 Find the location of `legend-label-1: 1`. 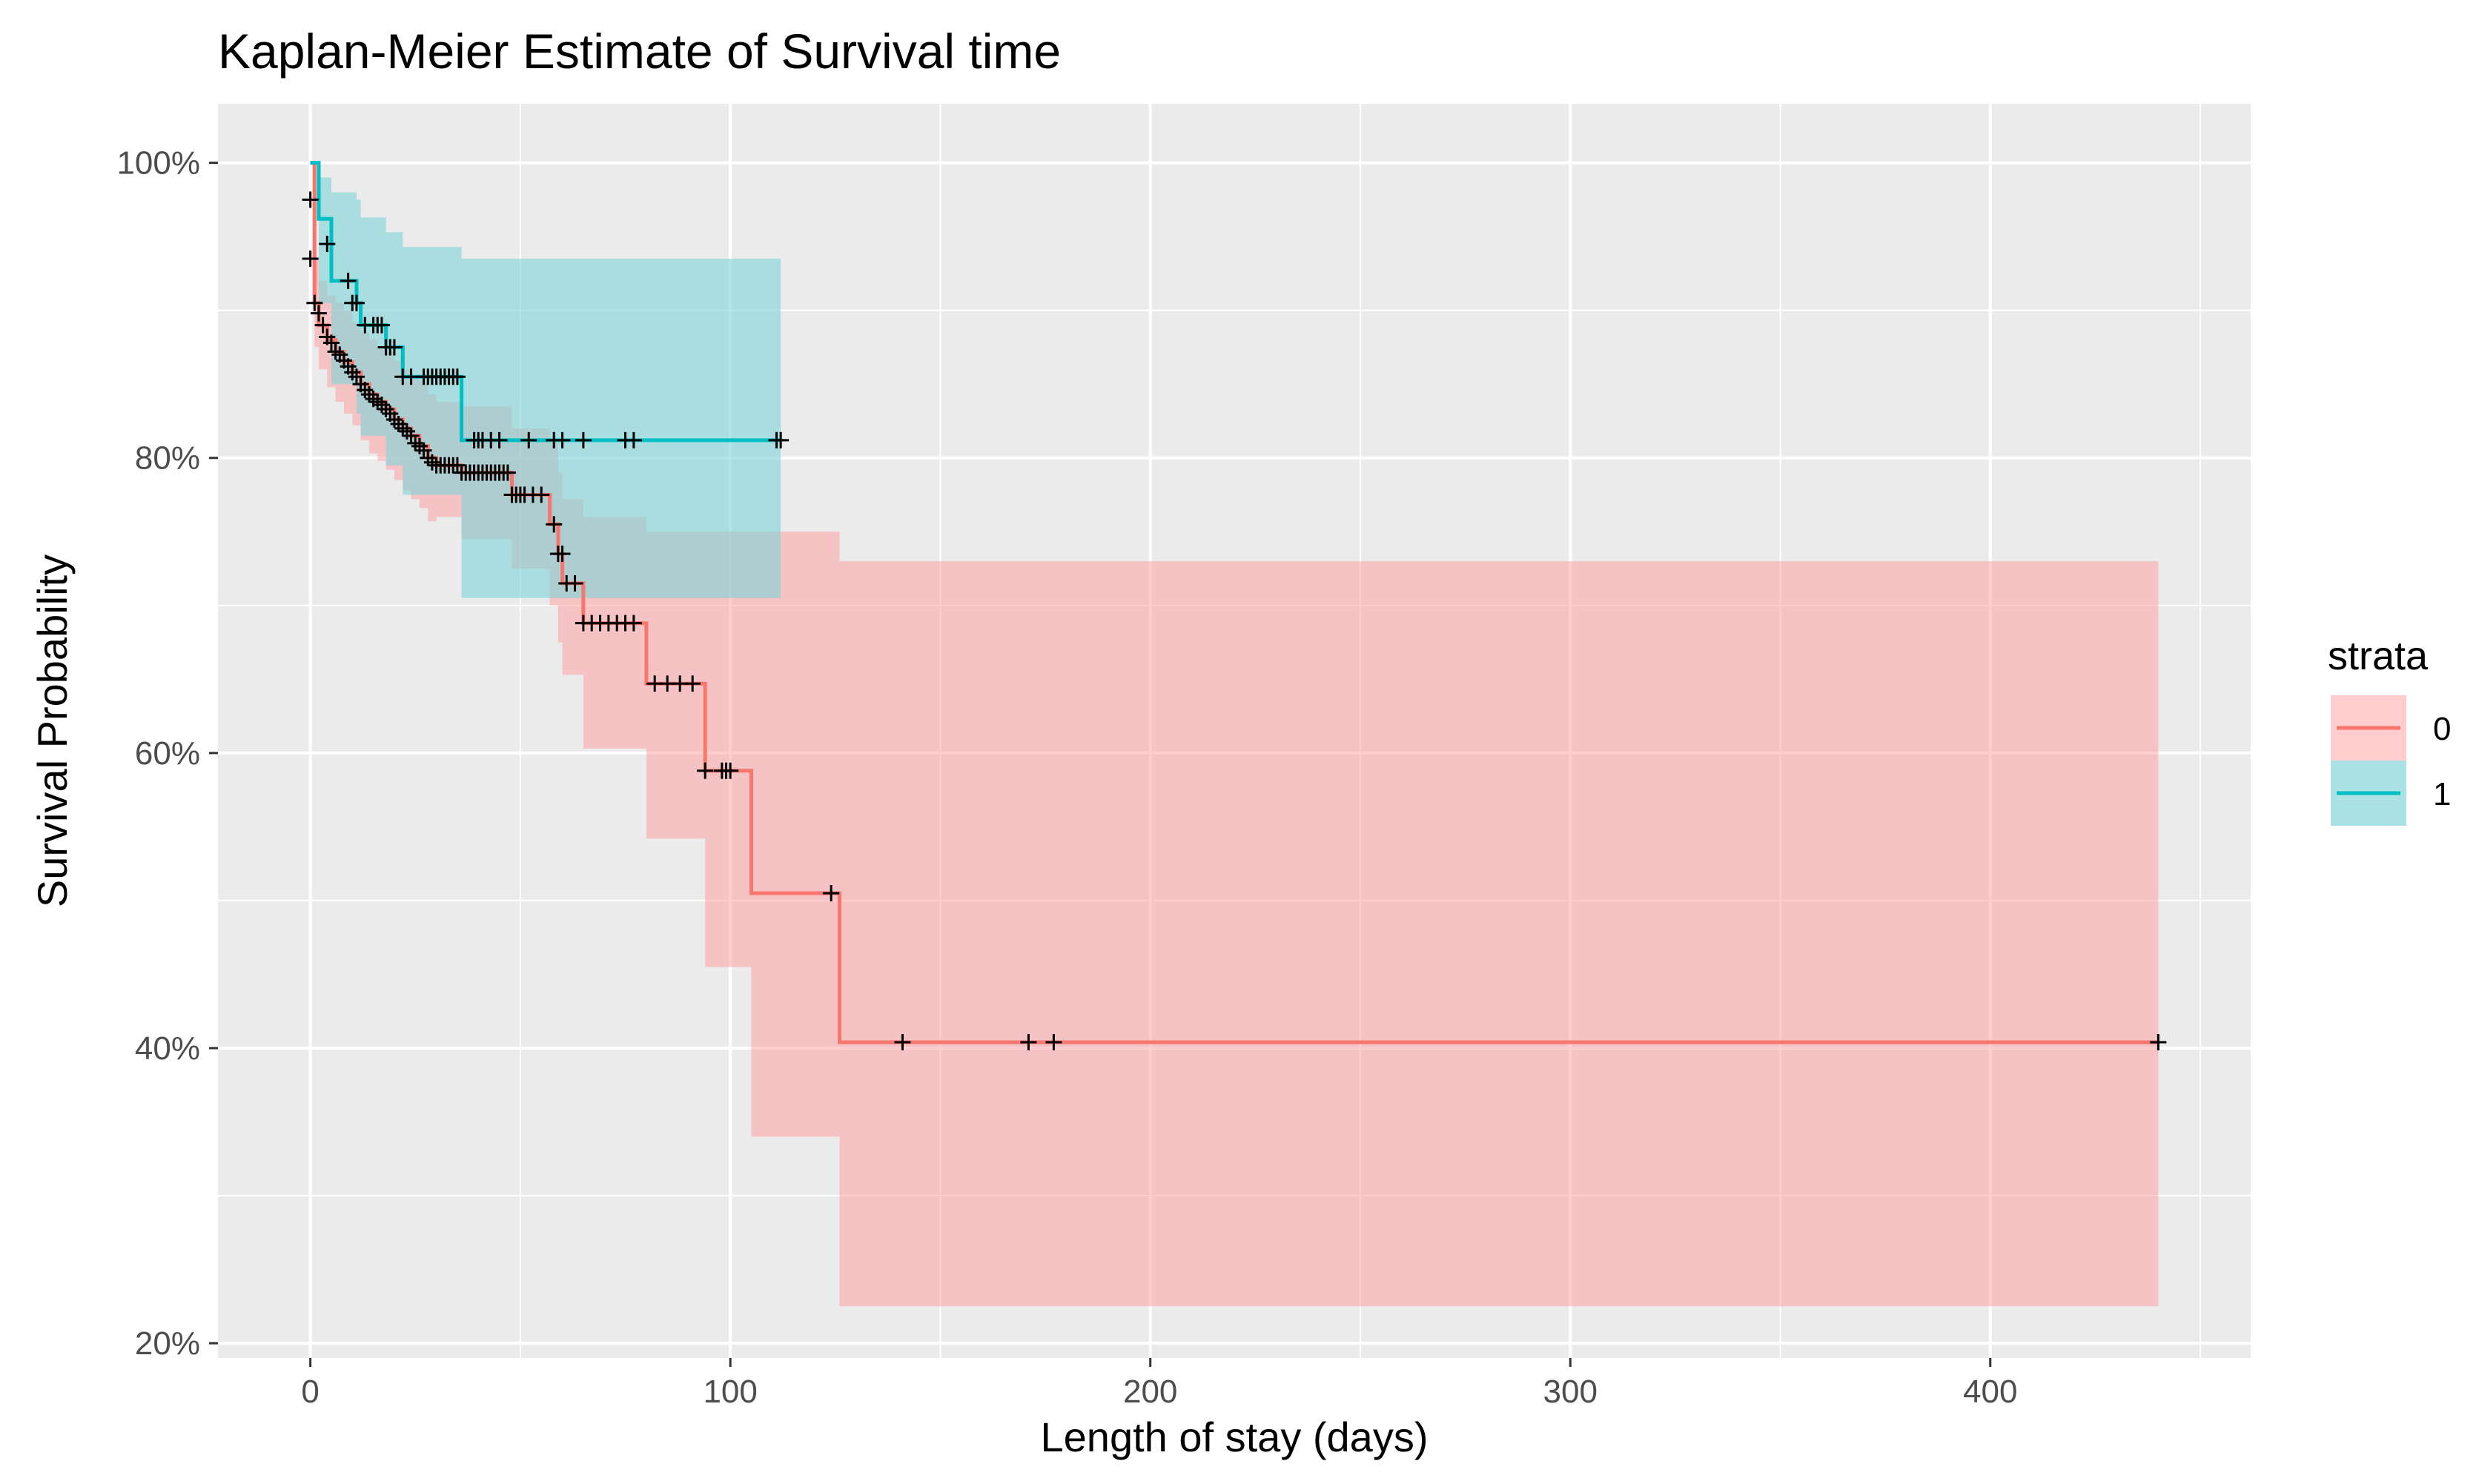

legend-label-1: 1 is located at coordinates (2442, 794).